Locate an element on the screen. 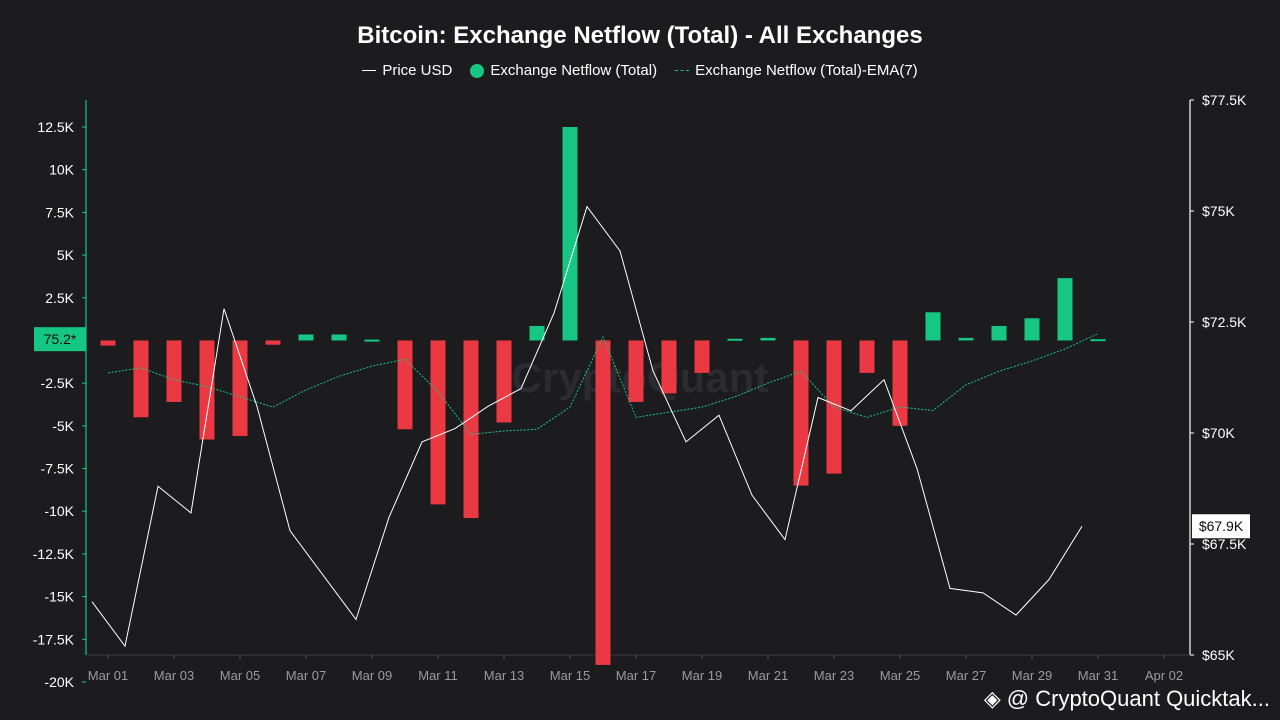 This screenshot has height=720, width=1280. y-left-tick-label: -12.5K is located at coordinates (54, 554).